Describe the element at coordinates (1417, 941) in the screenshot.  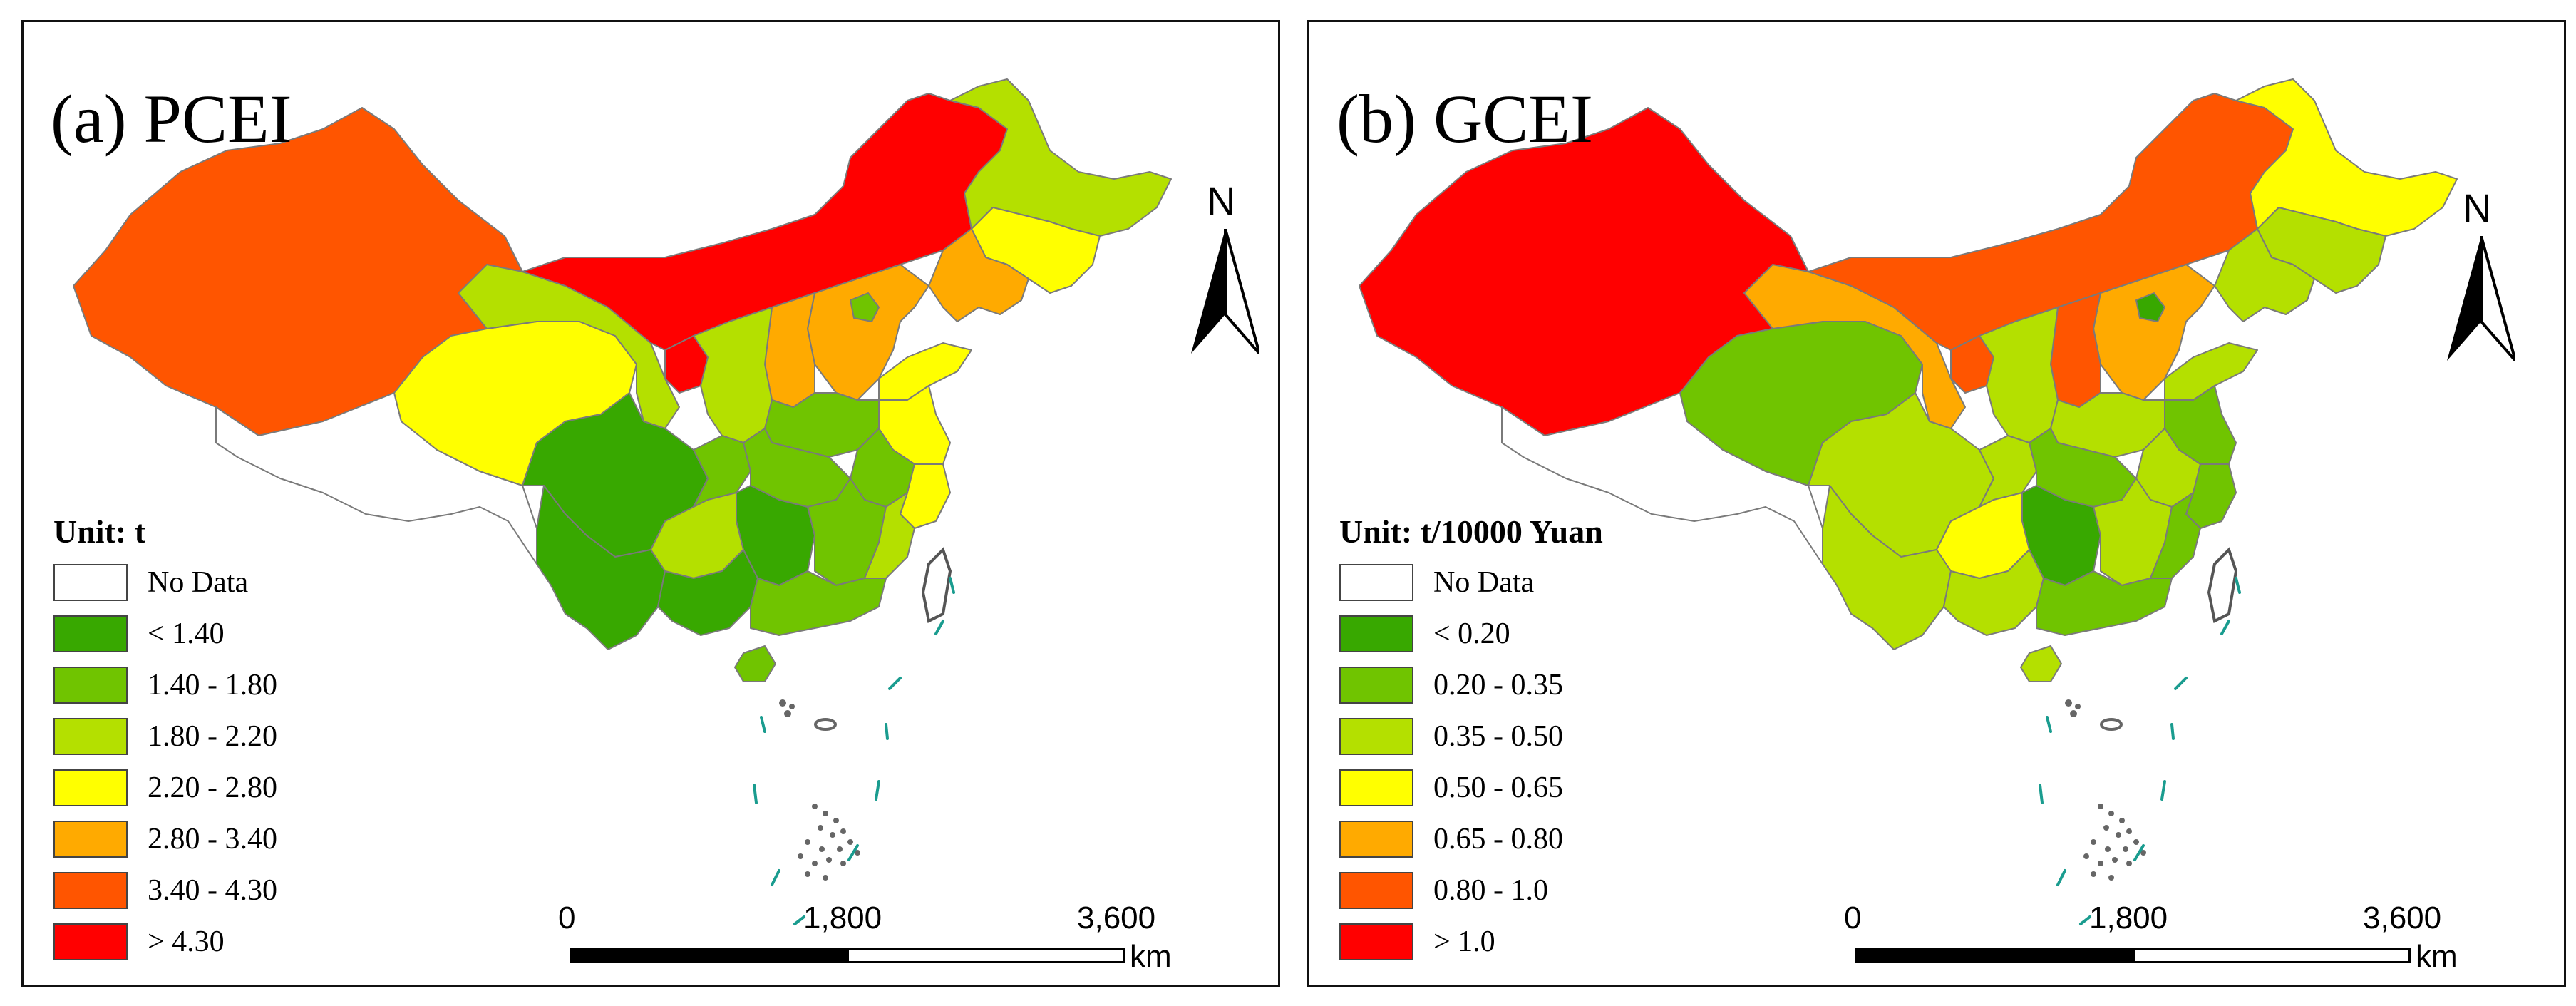
I see `legend-item: > 1.0` at that location.